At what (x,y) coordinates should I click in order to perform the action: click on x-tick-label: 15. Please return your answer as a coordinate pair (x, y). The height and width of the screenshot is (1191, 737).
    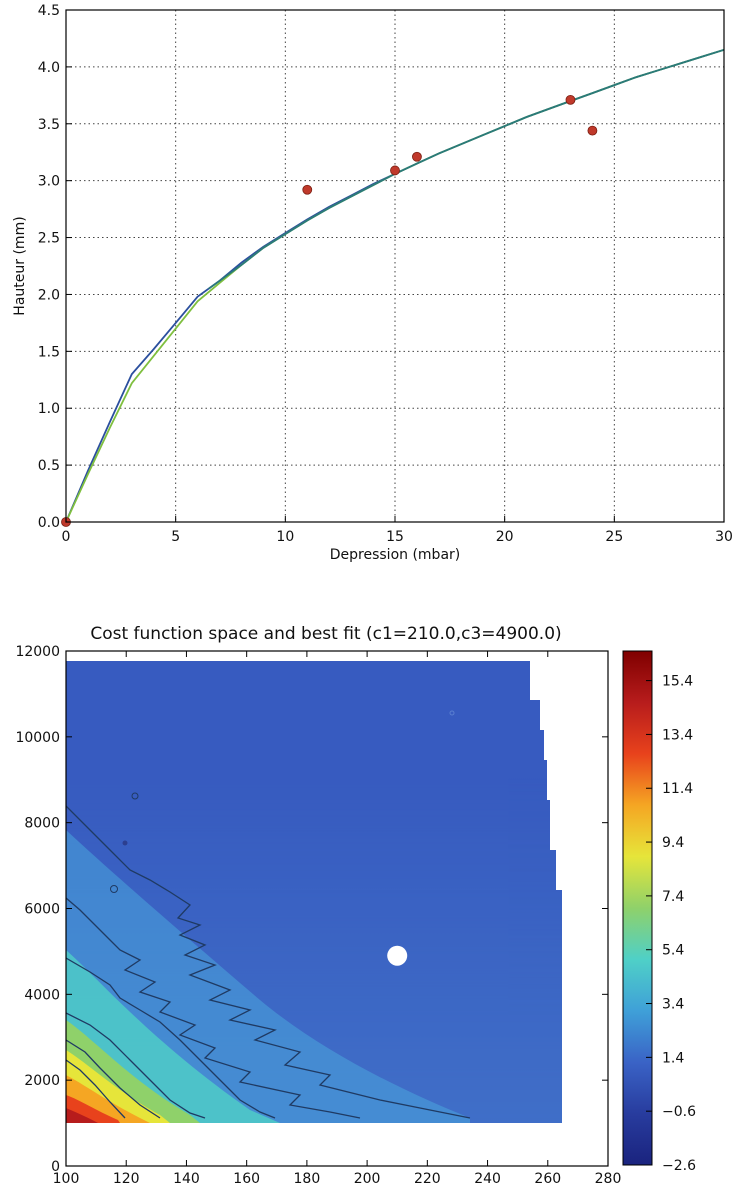
    Looking at the image, I should click on (395, 537).